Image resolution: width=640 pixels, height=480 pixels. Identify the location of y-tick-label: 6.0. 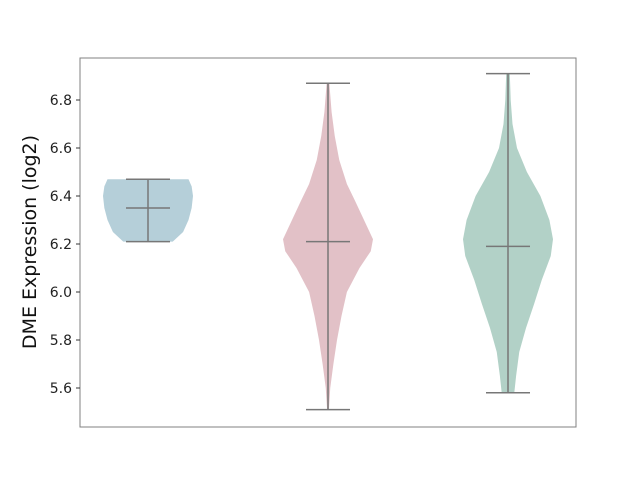
(61, 293).